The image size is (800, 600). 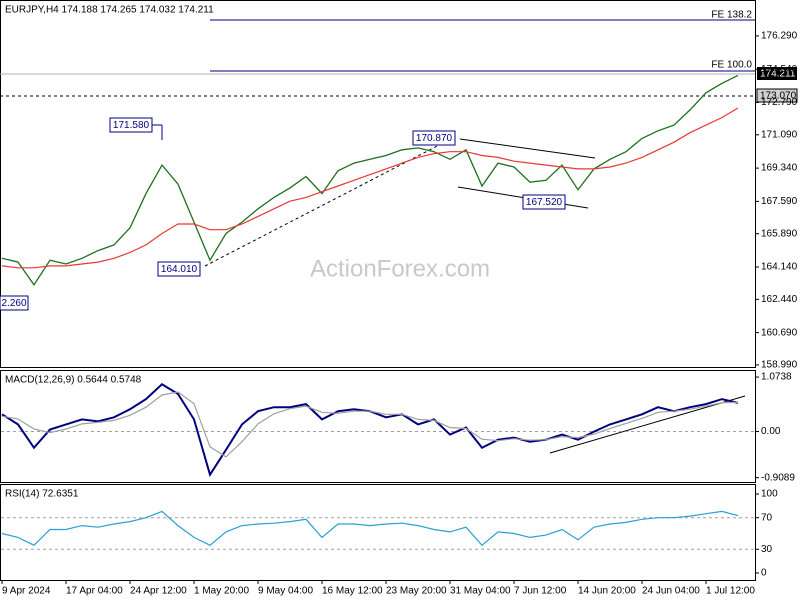 I want to click on fe-138-label: FE 138.2, so click(x=731, y=15).